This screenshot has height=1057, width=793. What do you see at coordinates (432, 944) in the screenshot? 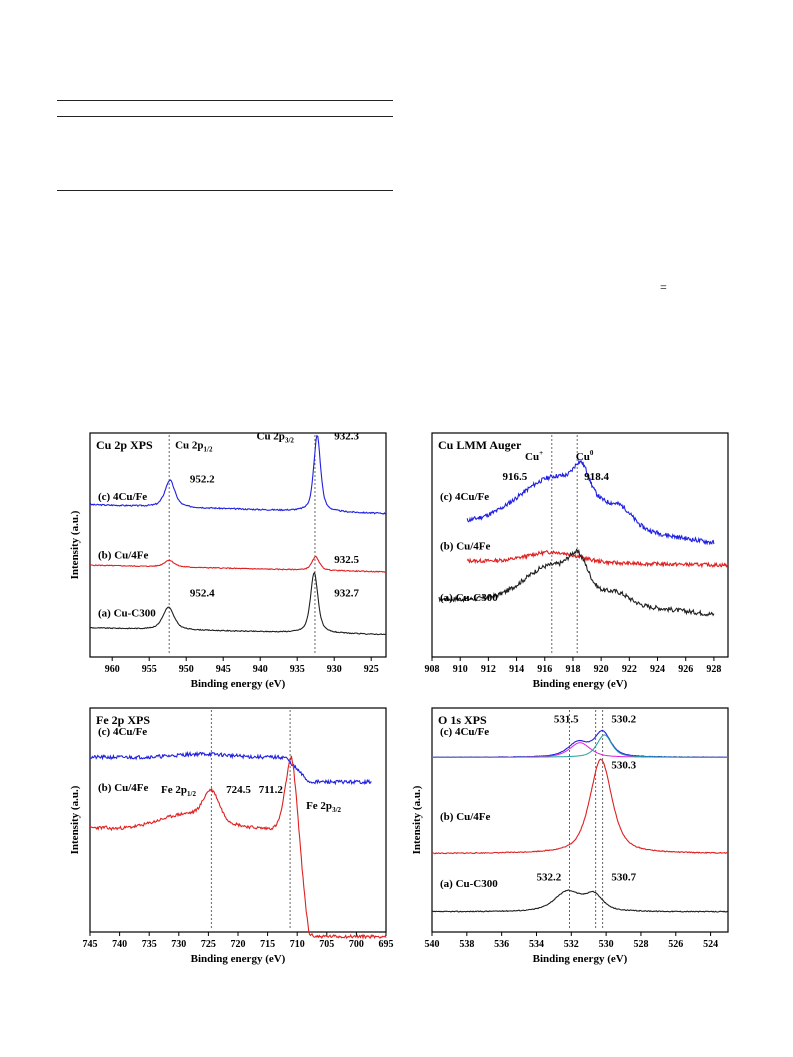
I see `x-tick-label: 540` at bounding box center [432, 944].